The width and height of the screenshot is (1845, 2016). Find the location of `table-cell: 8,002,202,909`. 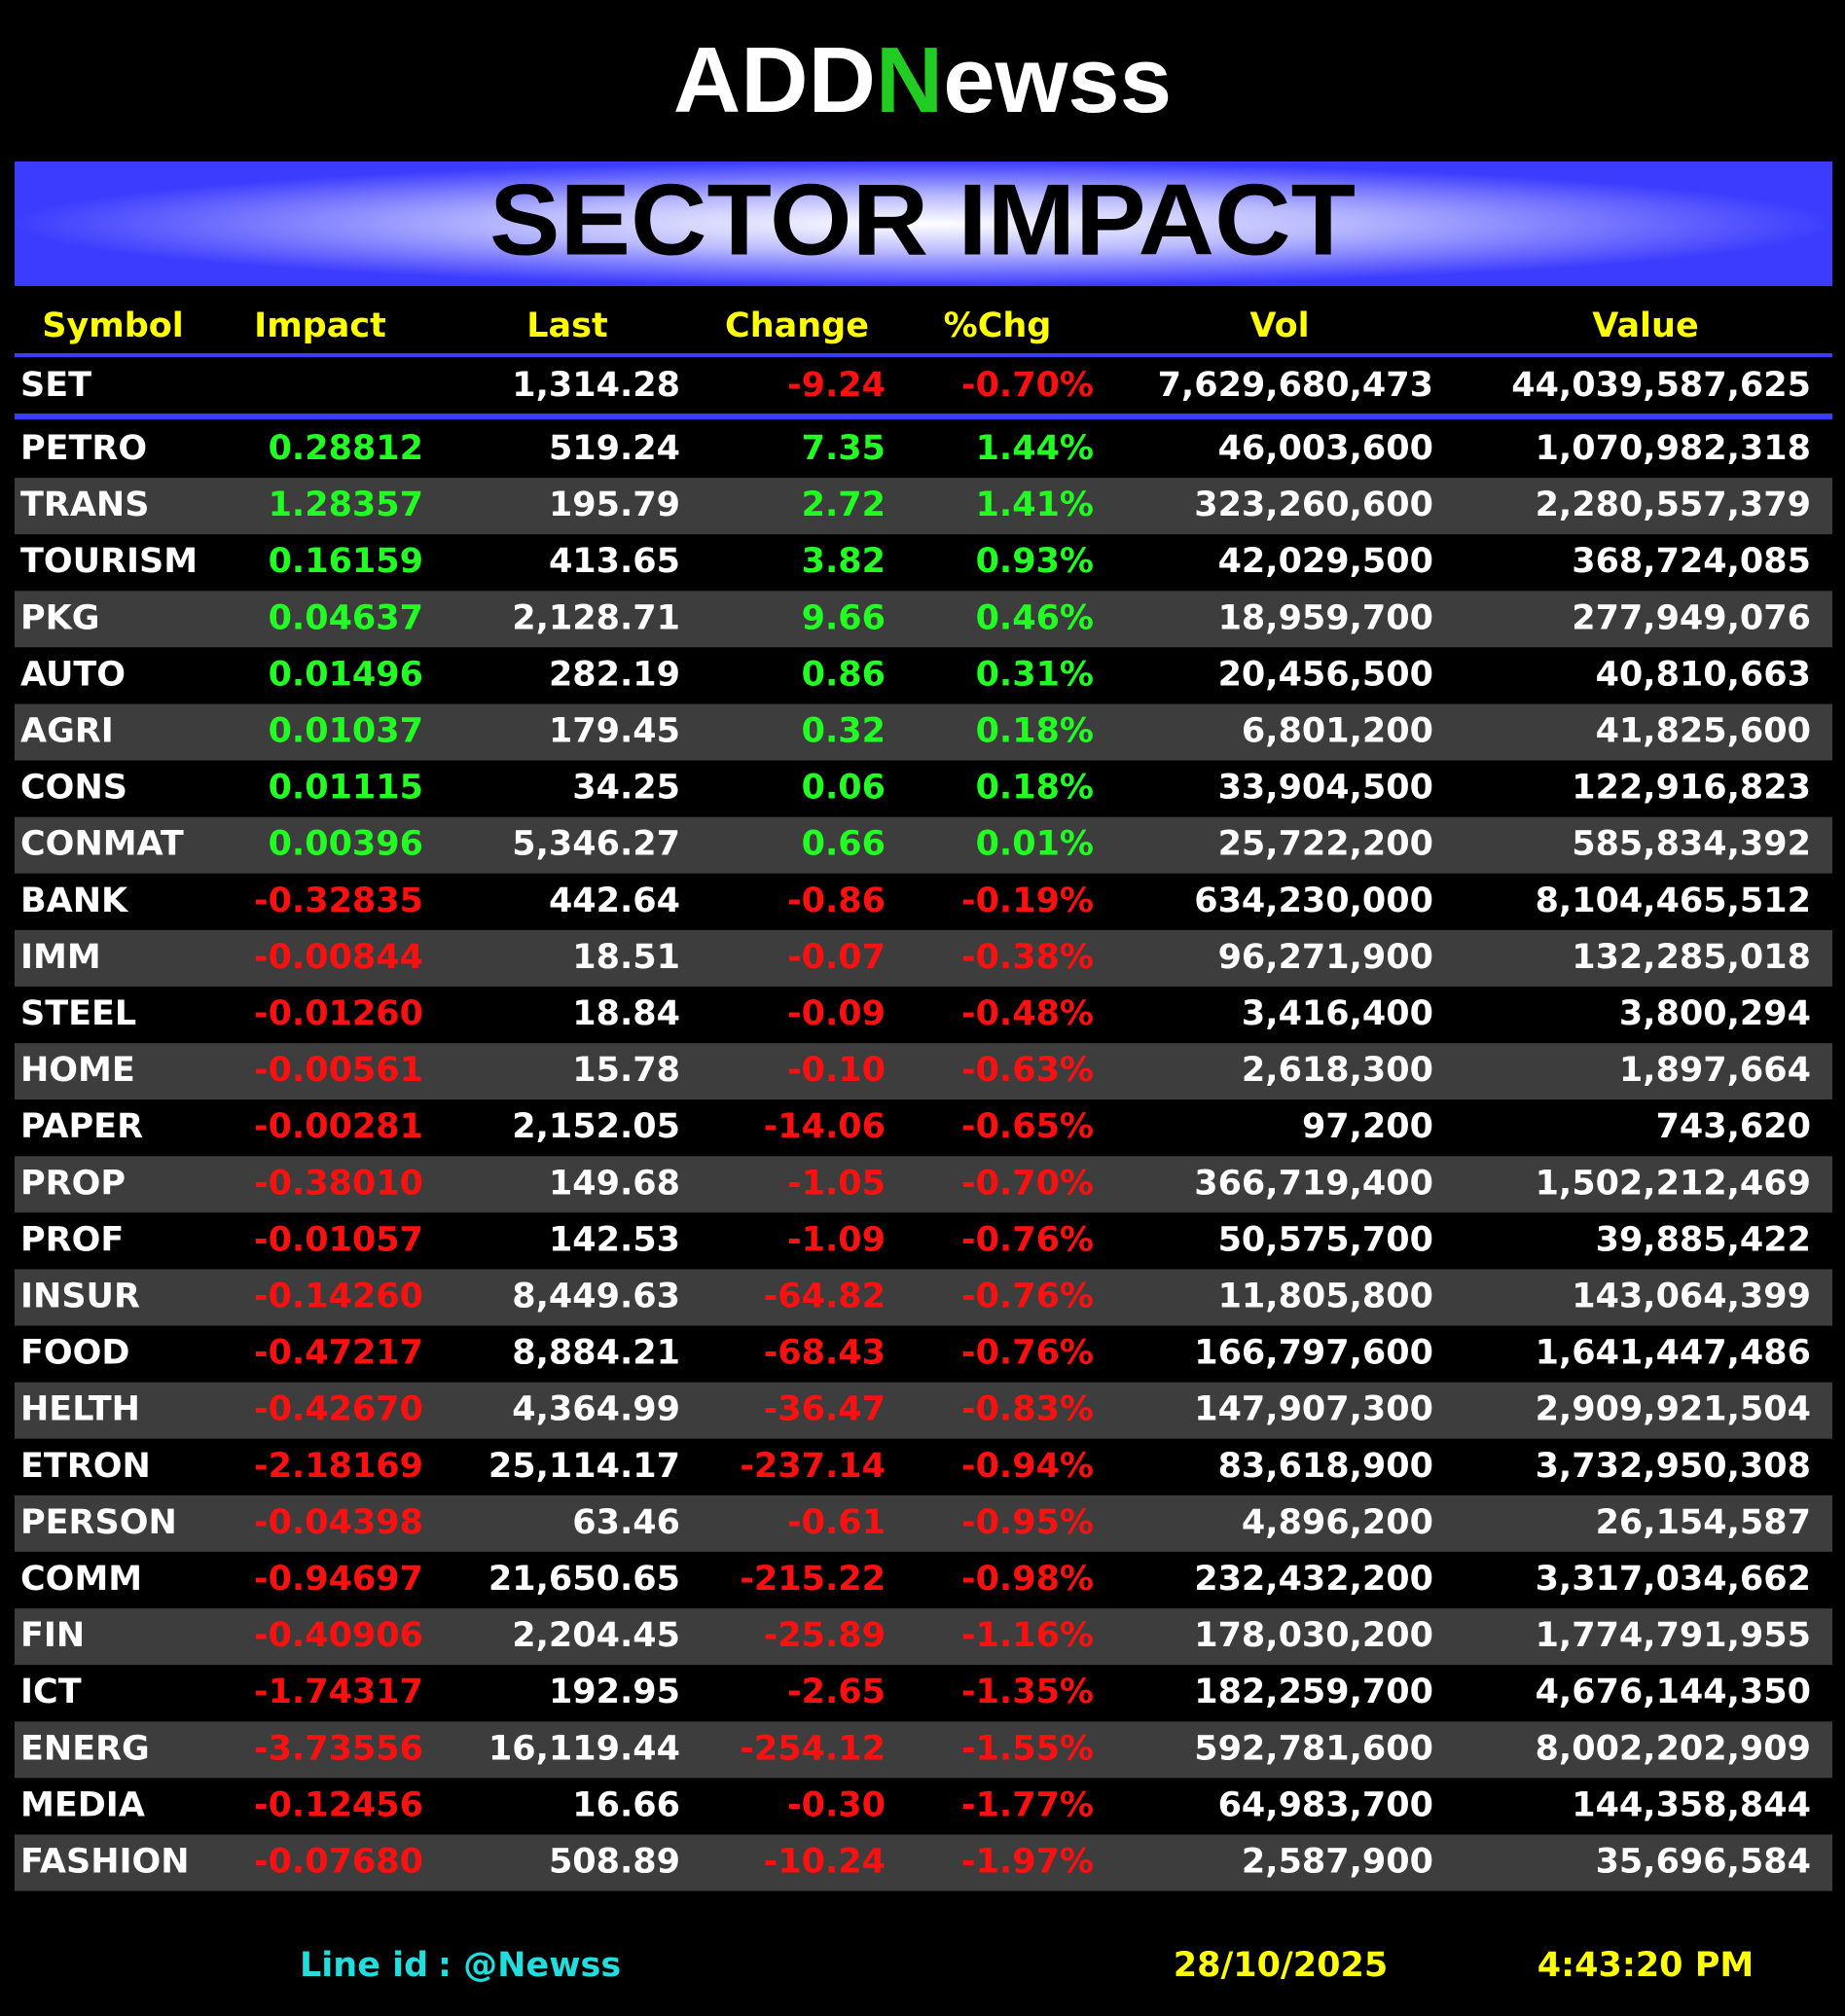

table-cell: 8,002,202,909 is located at coordinates (1673, 1748).